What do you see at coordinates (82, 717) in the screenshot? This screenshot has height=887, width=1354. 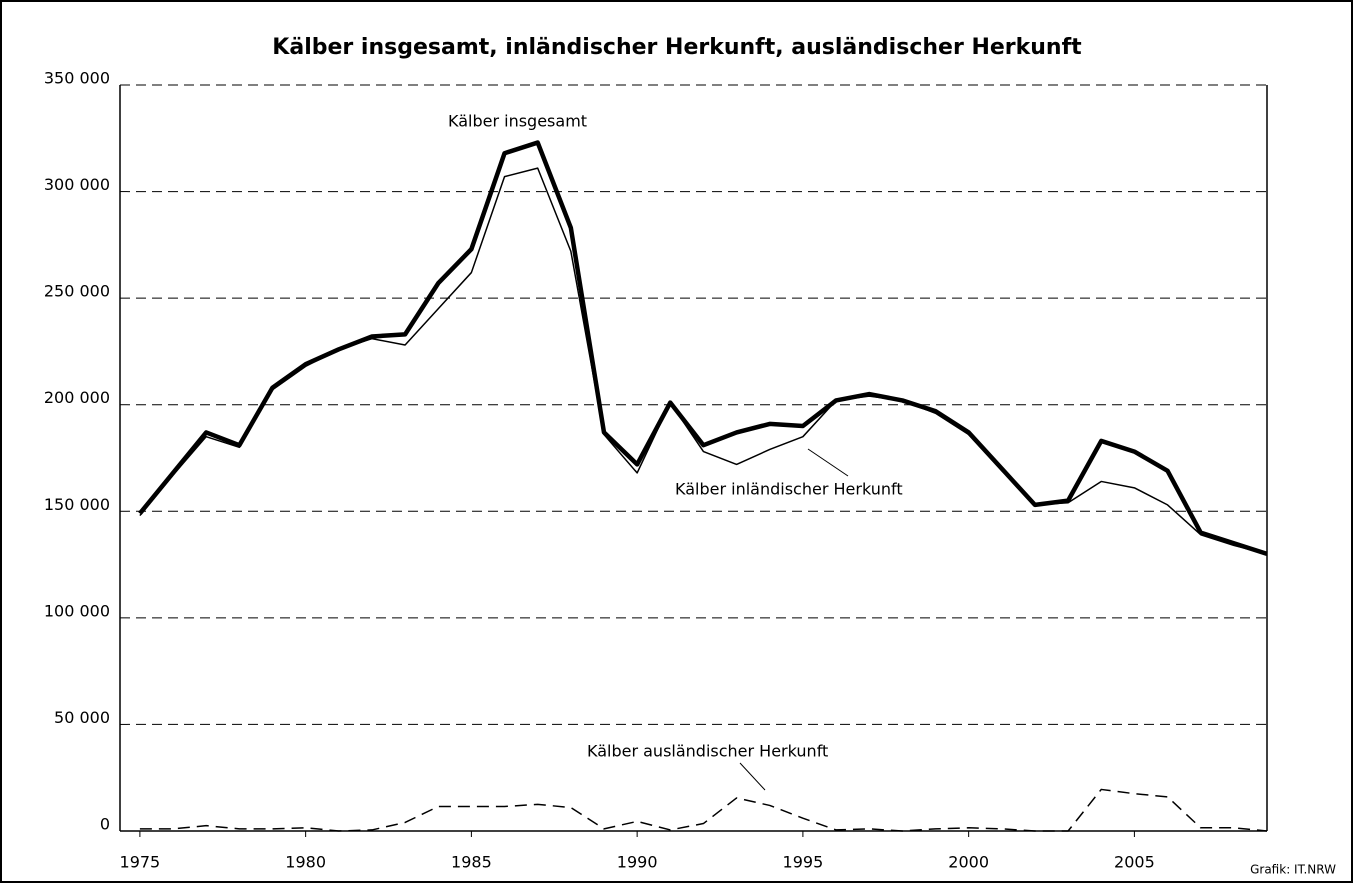 I see `y-tick-label: 50 000` at bounding box center [82, 717].